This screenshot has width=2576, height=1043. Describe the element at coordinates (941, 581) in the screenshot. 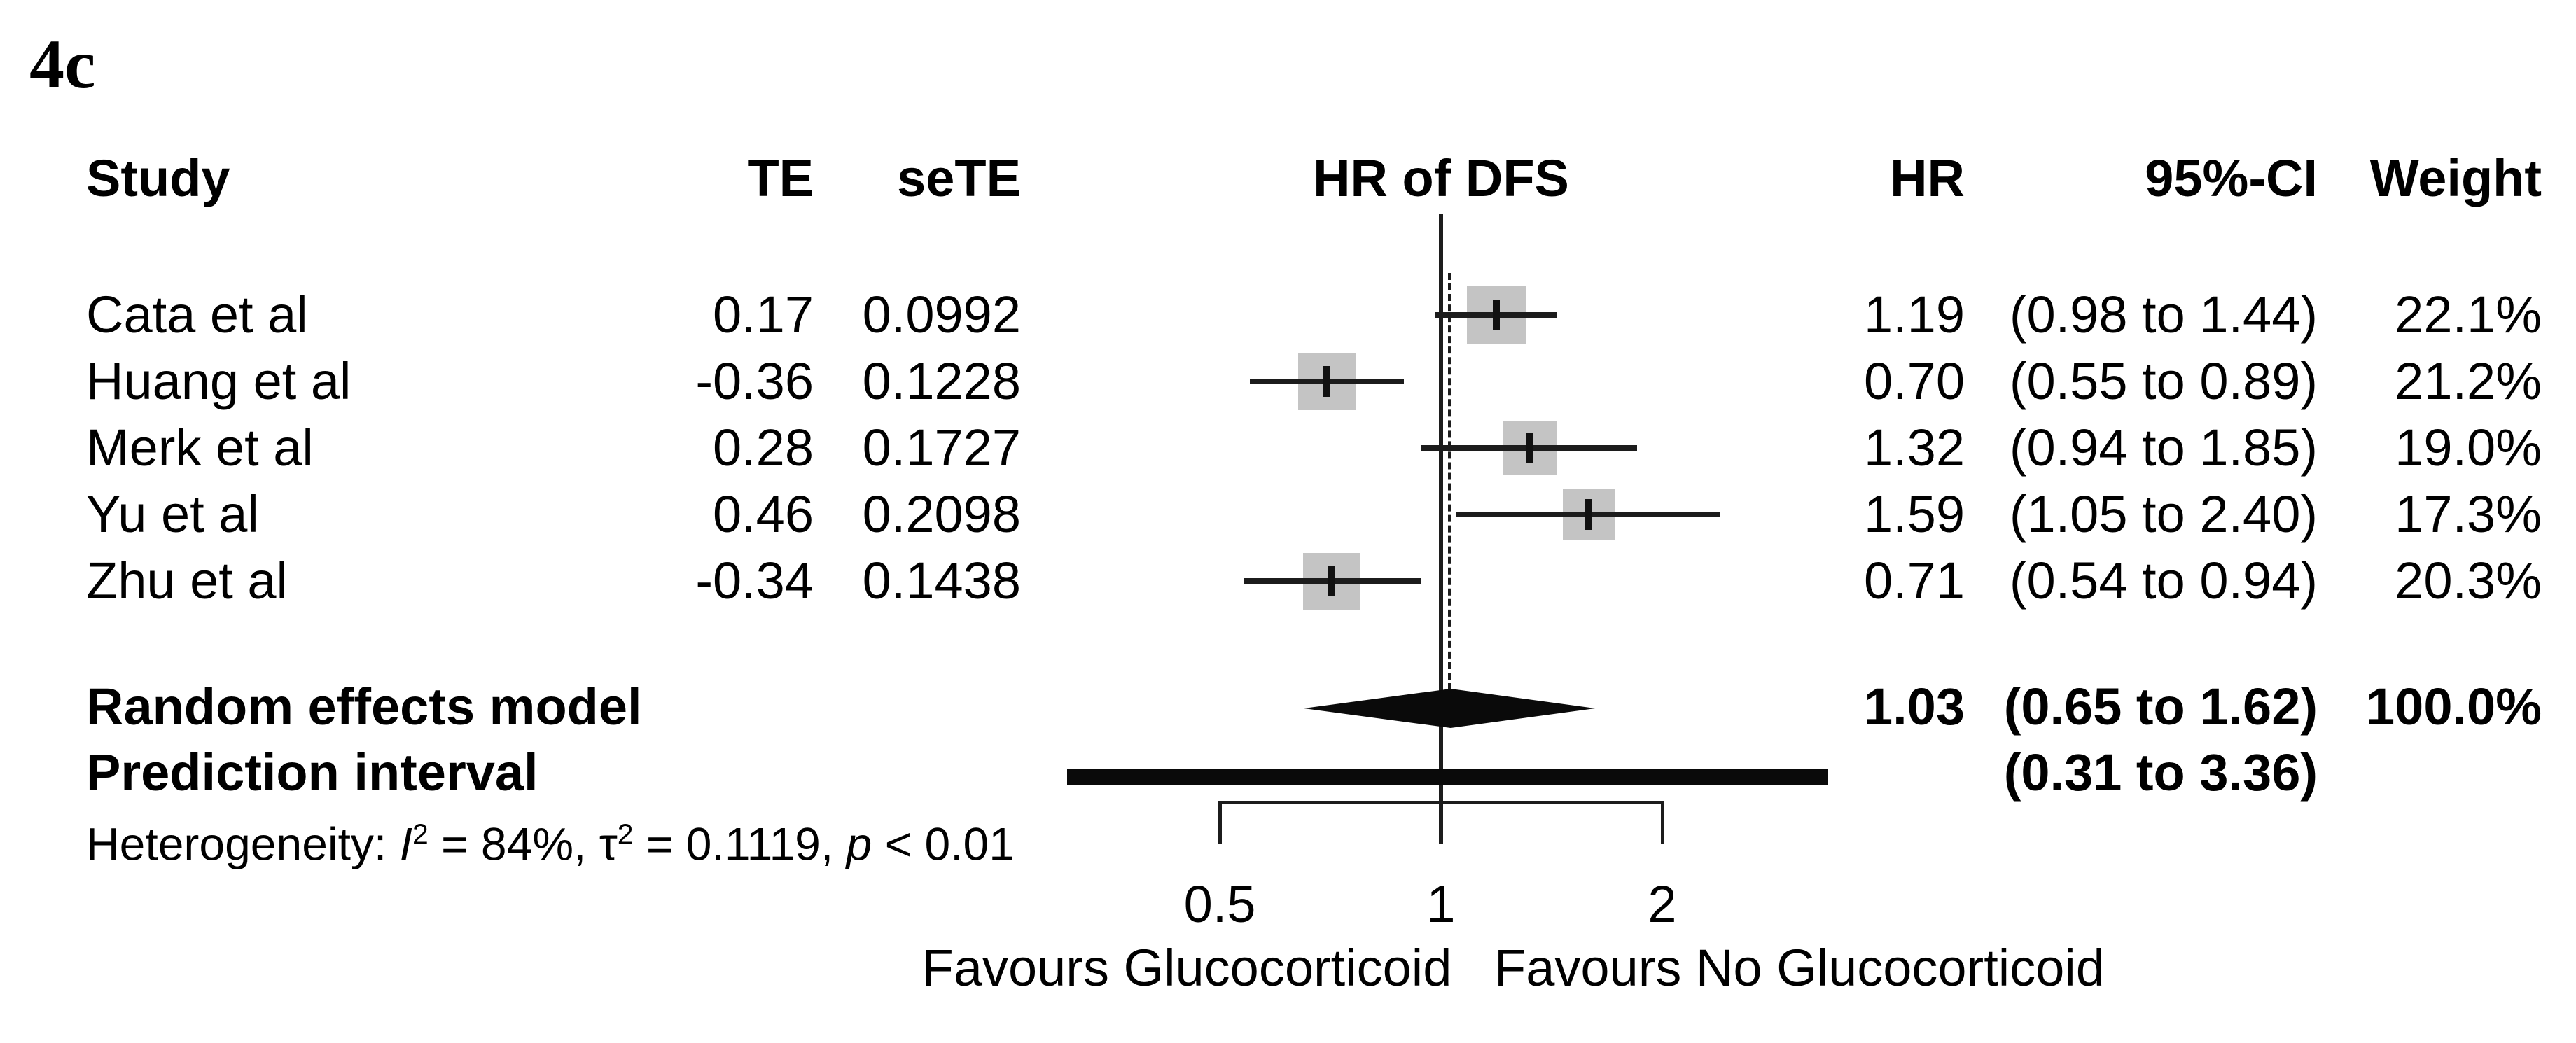

I see `study-sete: 0.1438` at that location.